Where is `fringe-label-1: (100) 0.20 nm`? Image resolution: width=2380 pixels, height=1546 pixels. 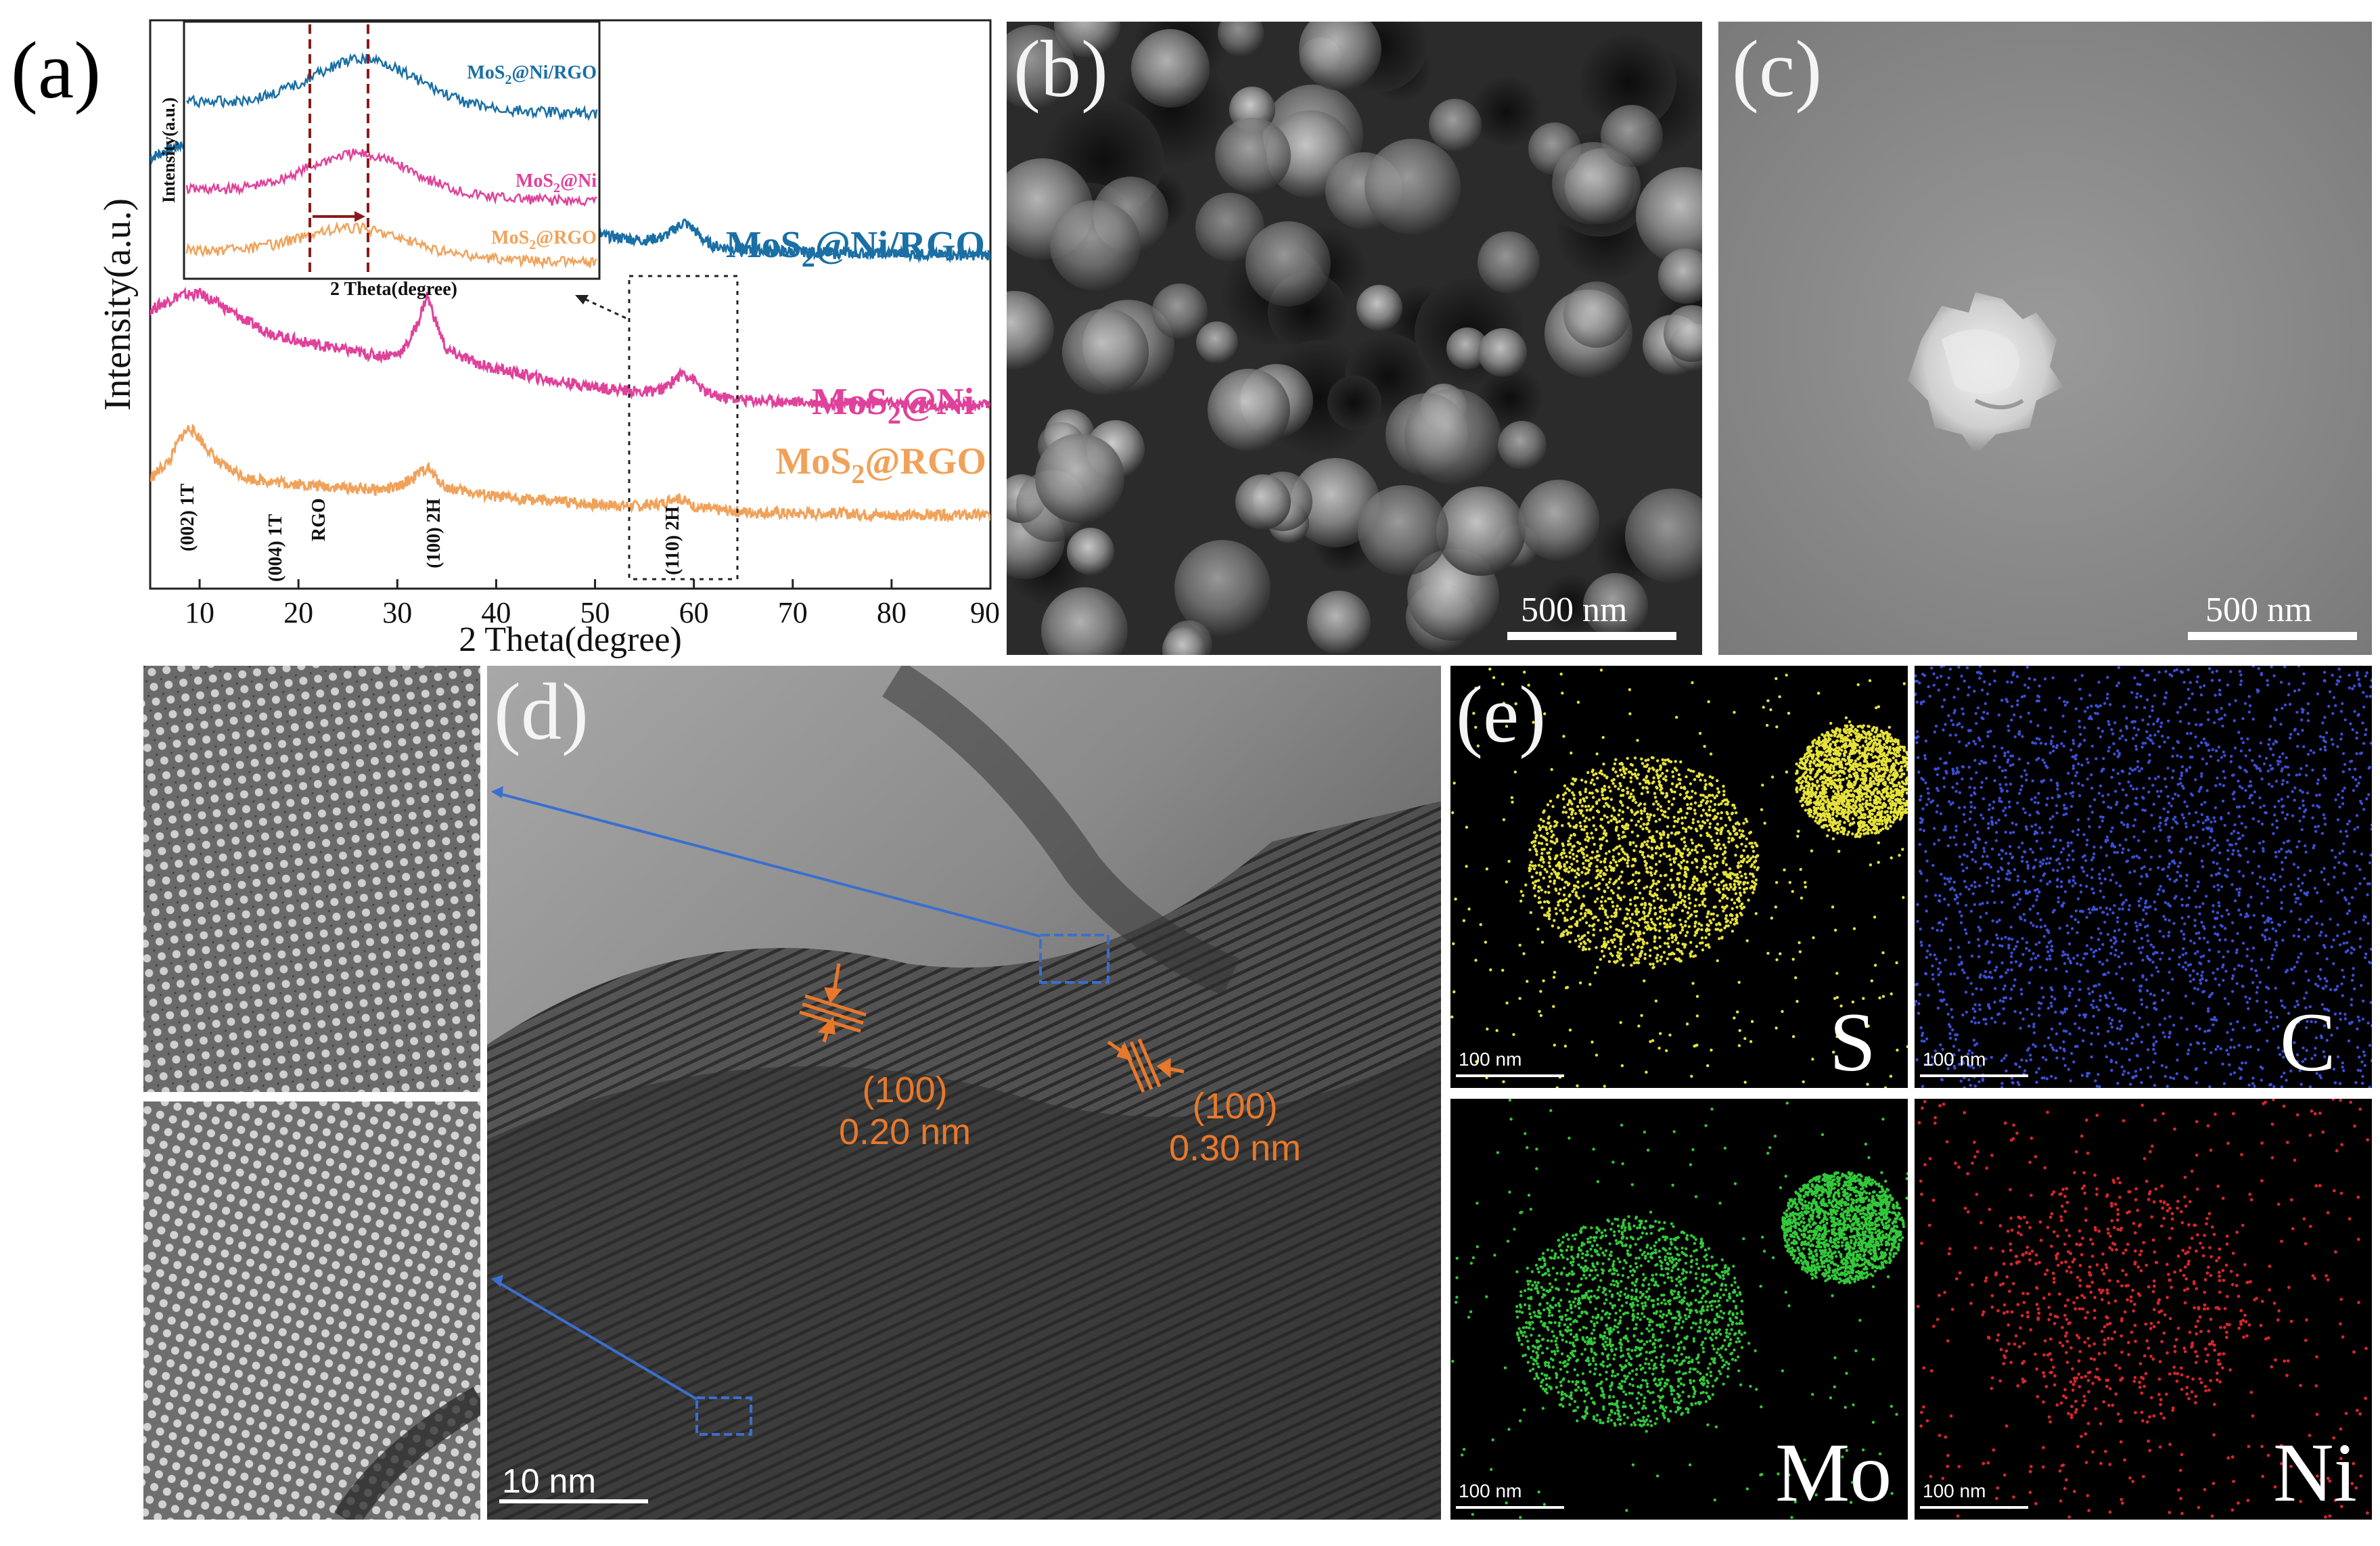
fringe-label-1: (100) 0.20 nm is located at coordinates (905, 1111).